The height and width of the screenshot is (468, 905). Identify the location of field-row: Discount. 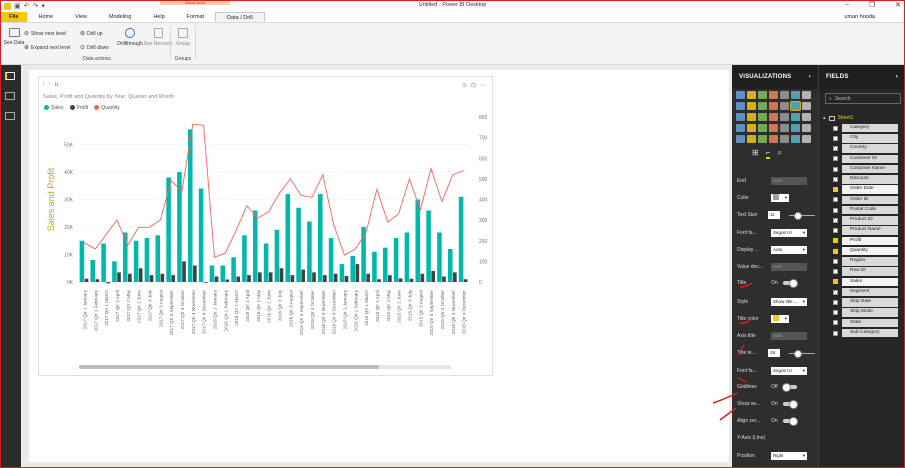
(869, 179).